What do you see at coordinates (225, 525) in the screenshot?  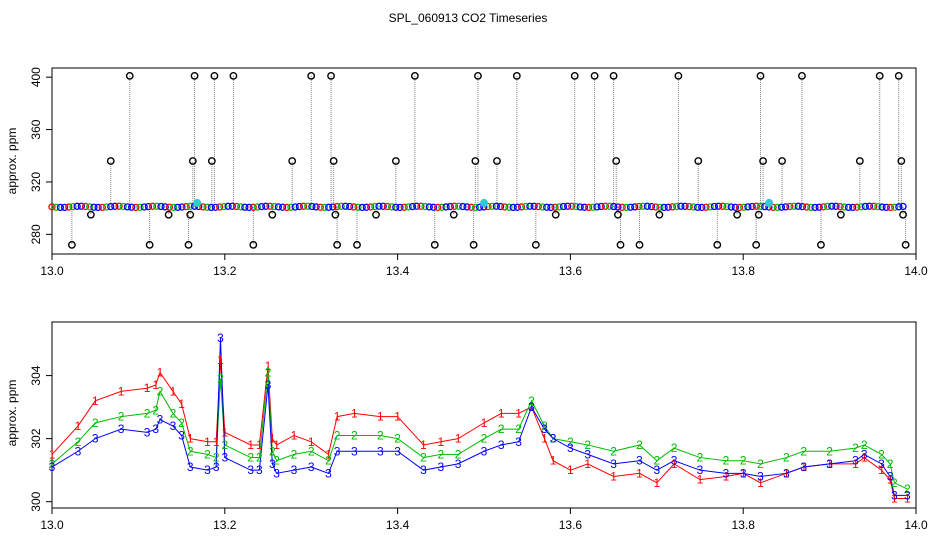 I see `bottom-x-tick-label: 13.2` at bounding box center [225, 525].